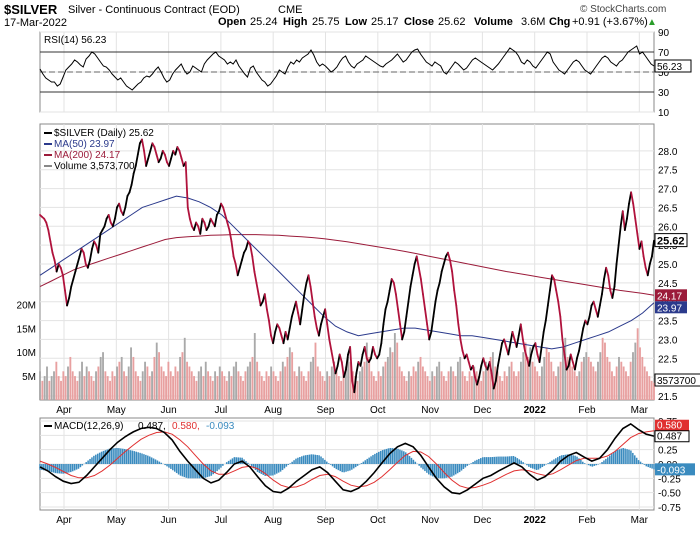  I want to click on macd-y-tick-label: -0.75, so click(669, 508).